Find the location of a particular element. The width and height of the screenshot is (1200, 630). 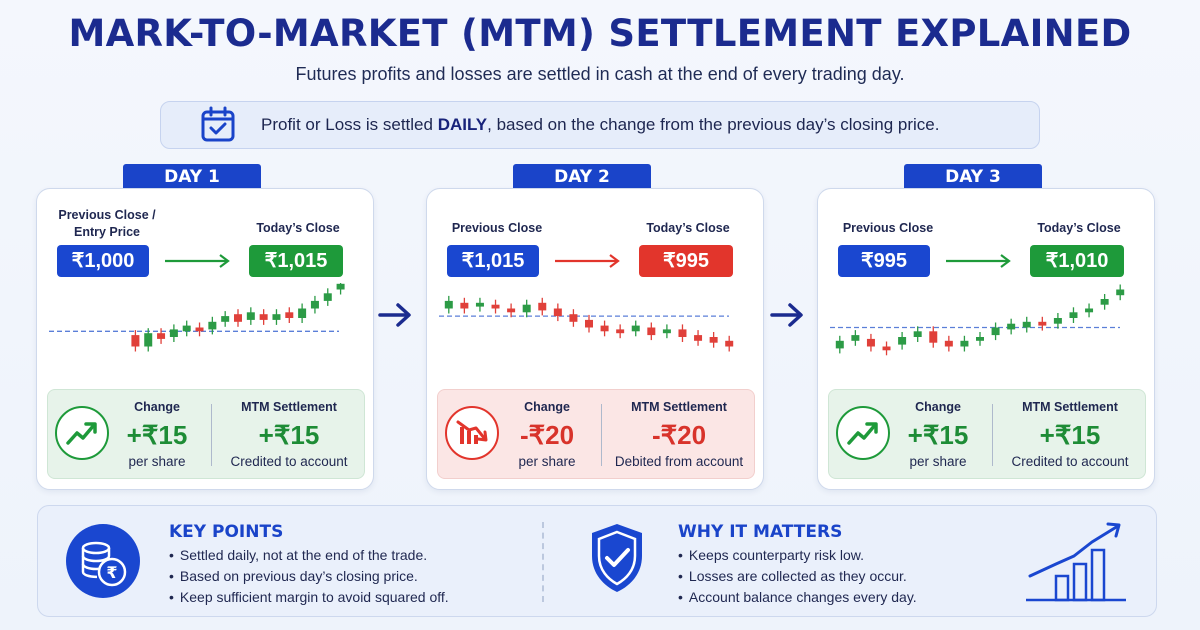

previous-close-label: Previous Close / Entry Price is located at coordinates (107, 223).